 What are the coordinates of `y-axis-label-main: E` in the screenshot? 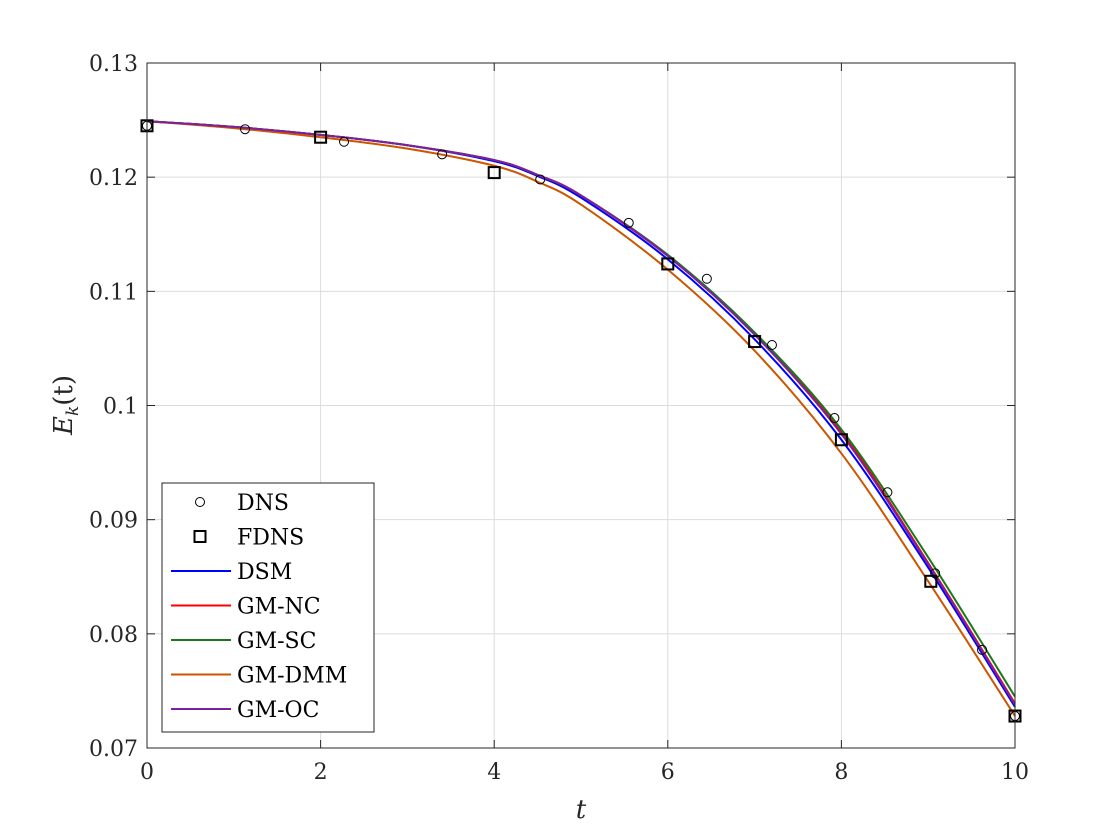 It's located at (64, 426).